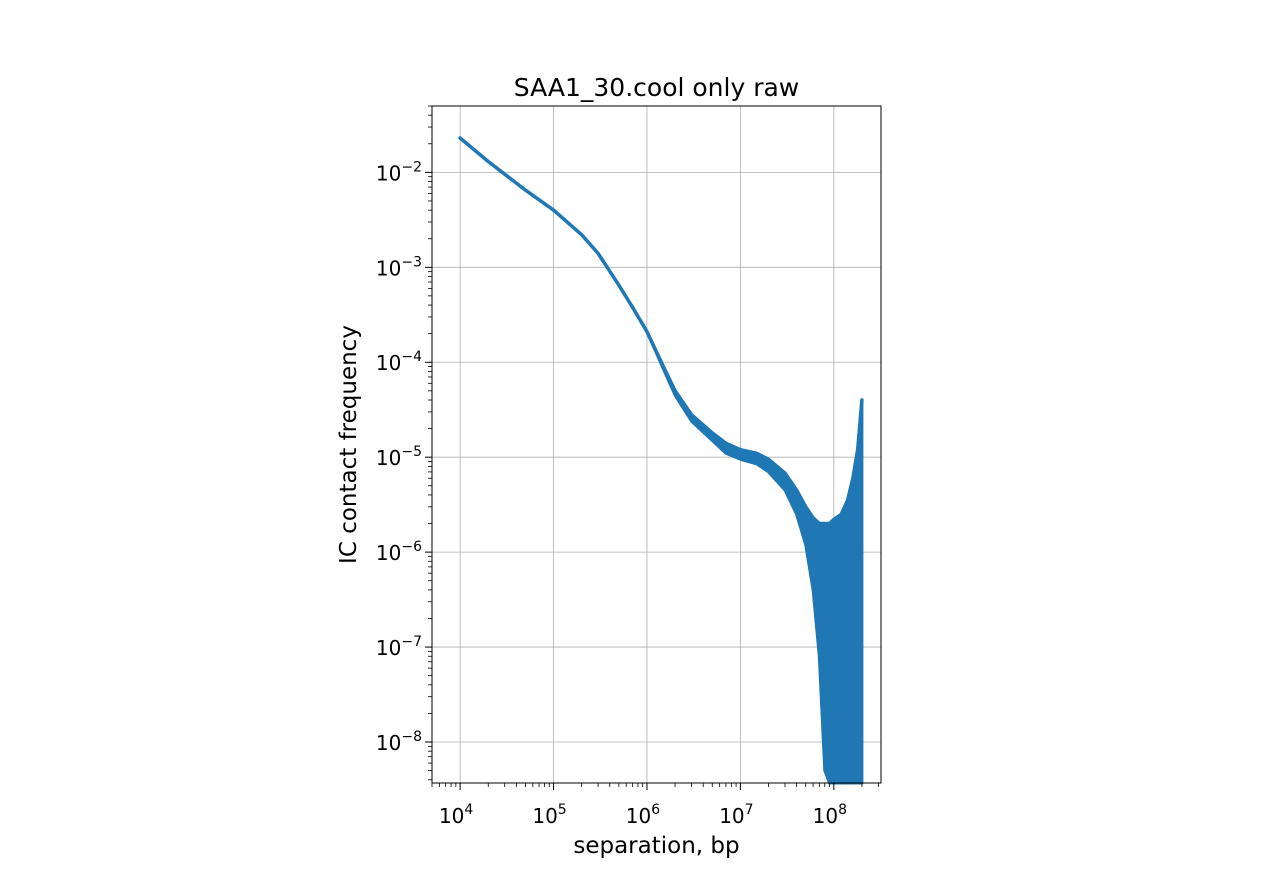 This screenshot has width=1280, height=880. Describe the element at coordinates (411, 737) in the screenshot. I see `y-tick-label-exponent: −8` at that location.